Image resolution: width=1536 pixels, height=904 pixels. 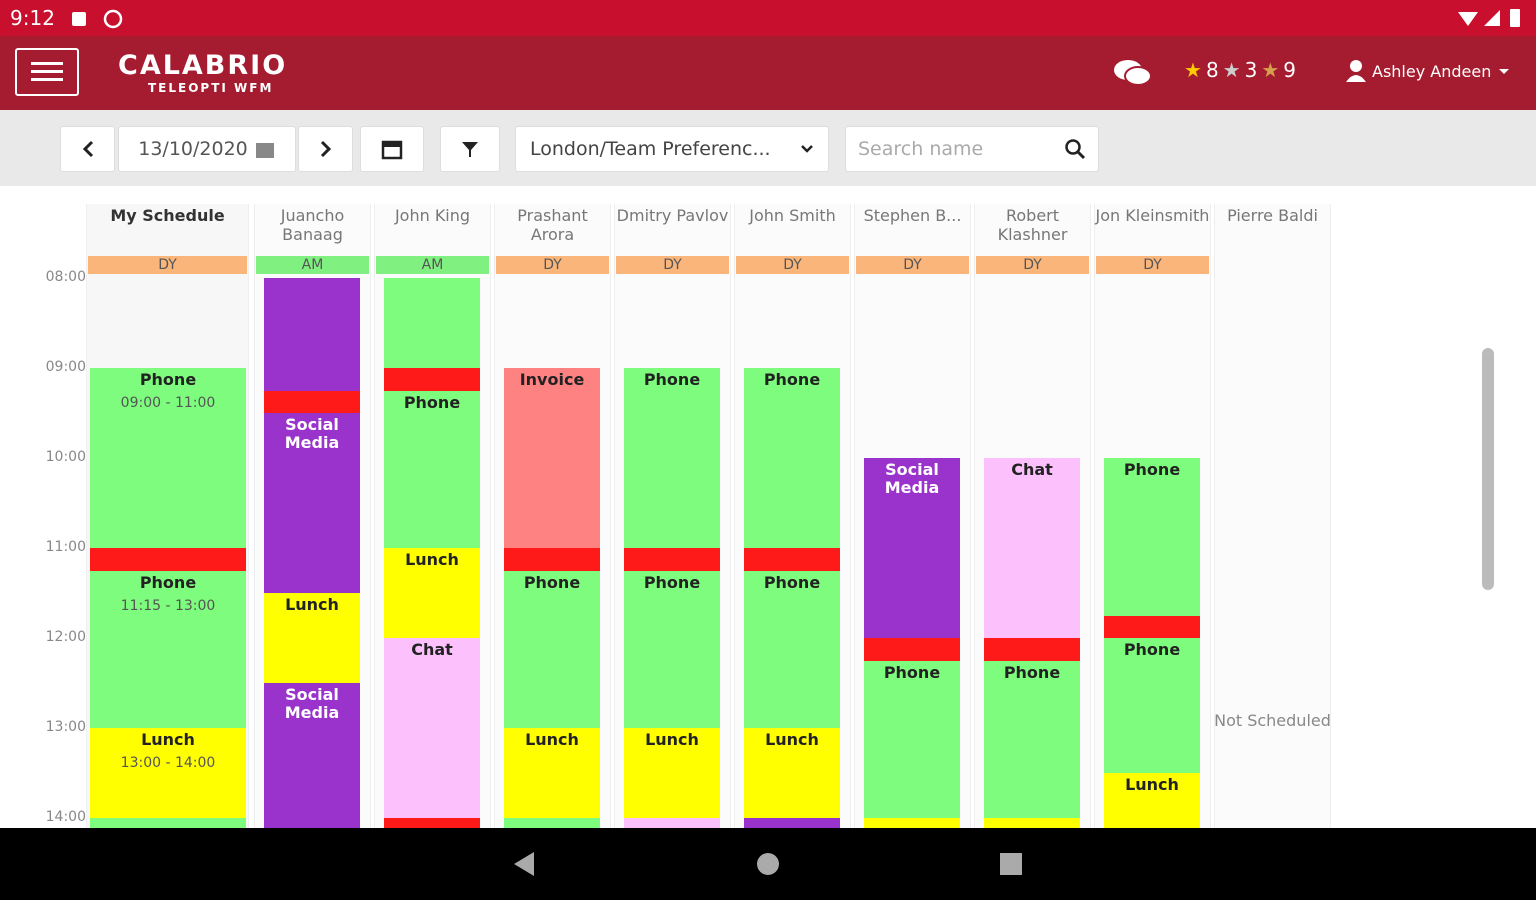 What do you see at coordinates (1240, 70) in the screenshot?
I see `ratings: ★ 8 ★ 3 ★ 9` at bounding box center [1240, 70].